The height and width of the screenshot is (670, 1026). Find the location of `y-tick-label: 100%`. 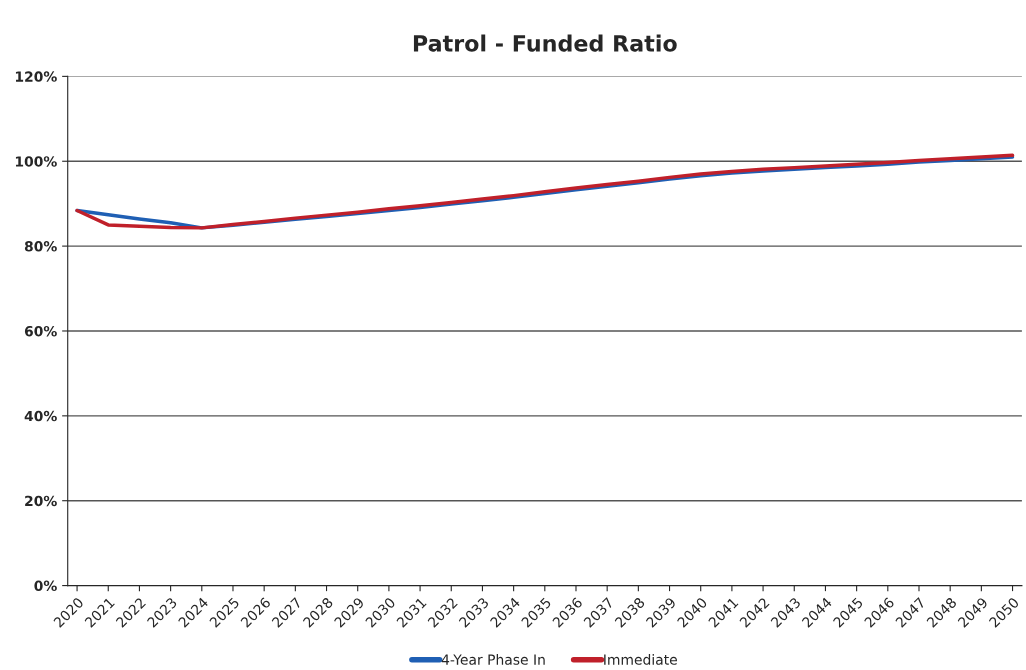

y-tick-label: 100% is located at coordinates (36, 161).